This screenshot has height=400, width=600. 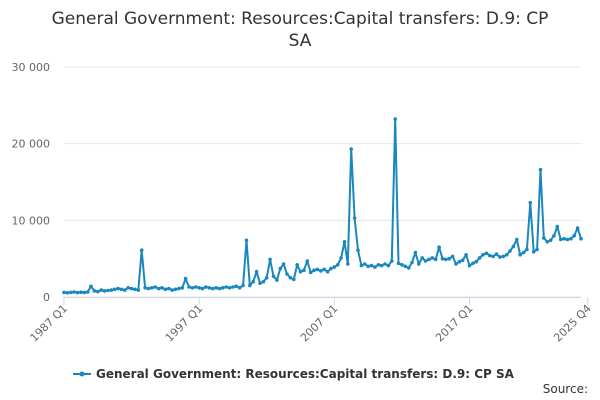 I want to click on source-credit: Source:, so click(x=565, y=389).